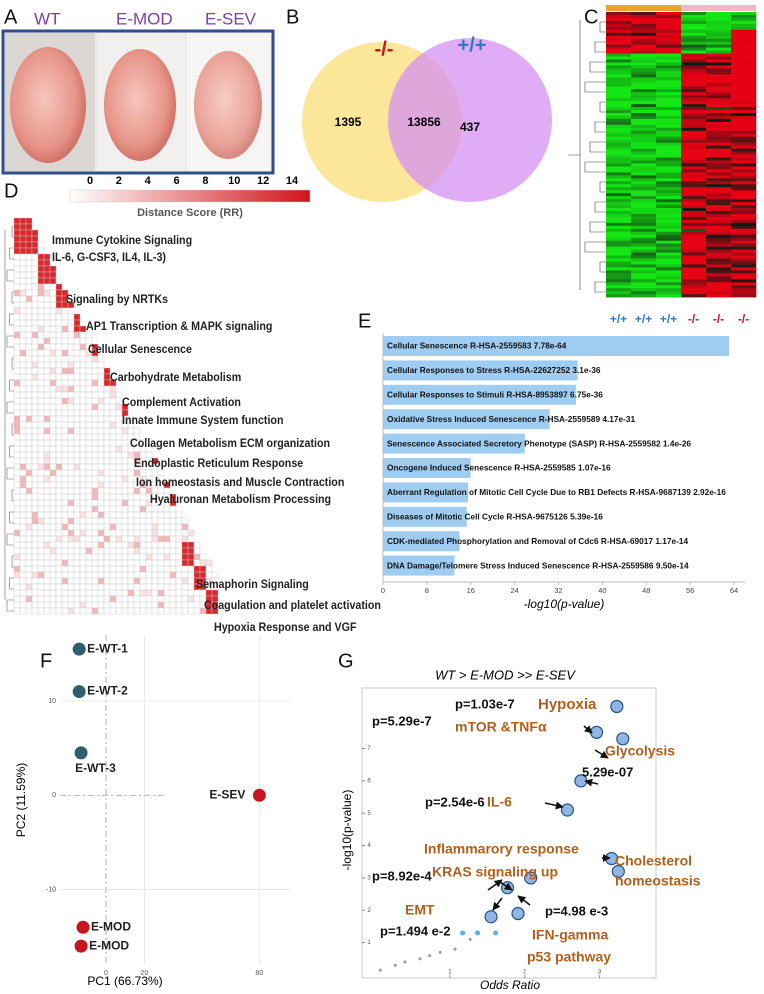 The width and height of the screenshot is (764, 994). What do you see at coordinates (54, 795) in the screenshot?
I see `y-tick-label: 0` at bounding box center [54, 795].